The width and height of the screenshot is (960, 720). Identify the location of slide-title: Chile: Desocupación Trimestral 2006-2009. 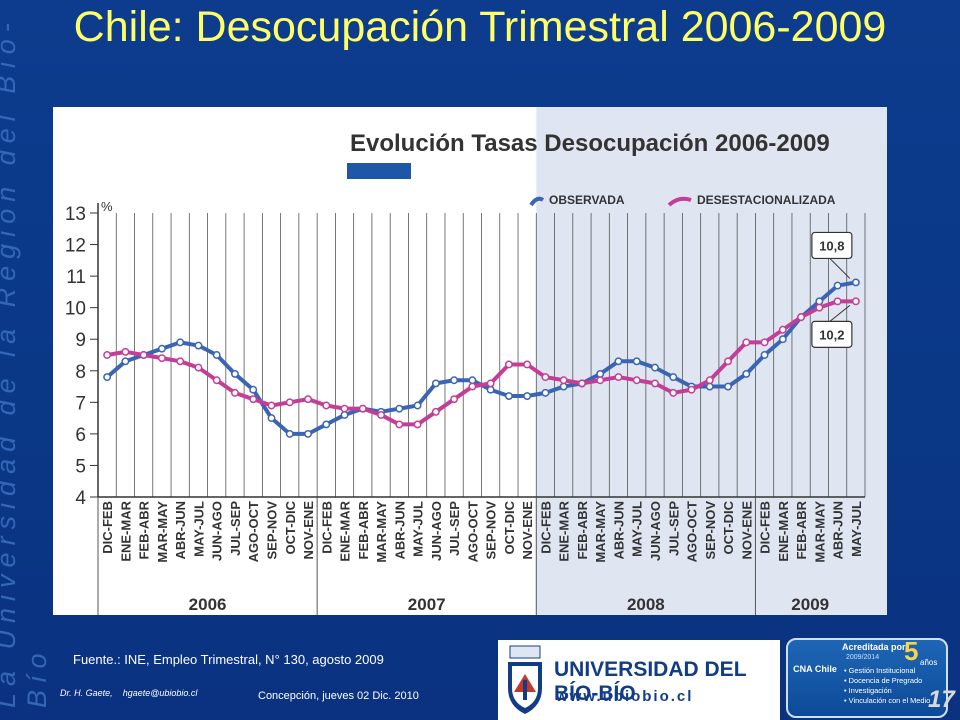
(480, 27).